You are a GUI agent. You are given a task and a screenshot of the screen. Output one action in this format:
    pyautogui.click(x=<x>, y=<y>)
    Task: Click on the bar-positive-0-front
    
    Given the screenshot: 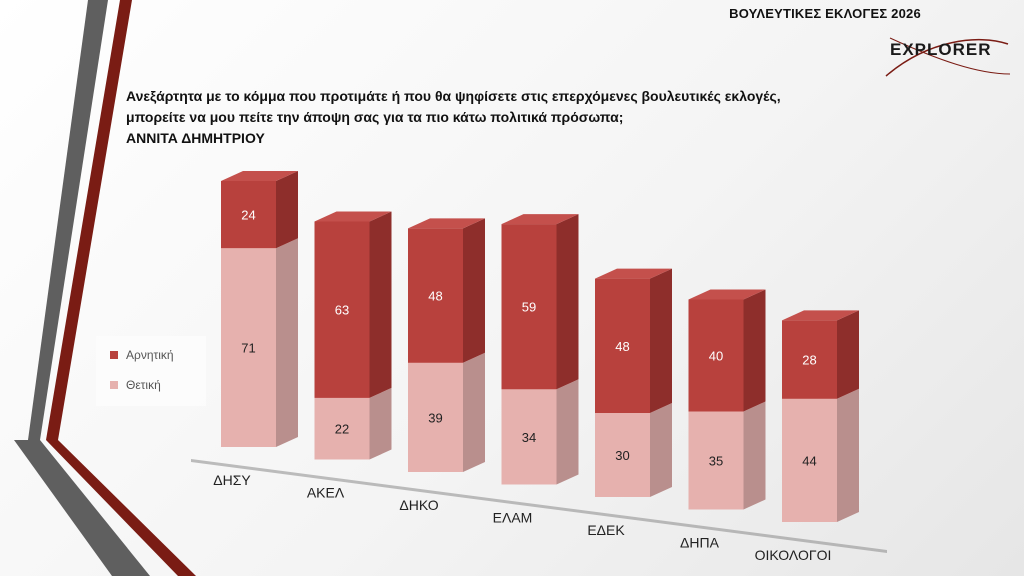 What is the action you would take?
    pyautogui.click(x=248, y=347)
    